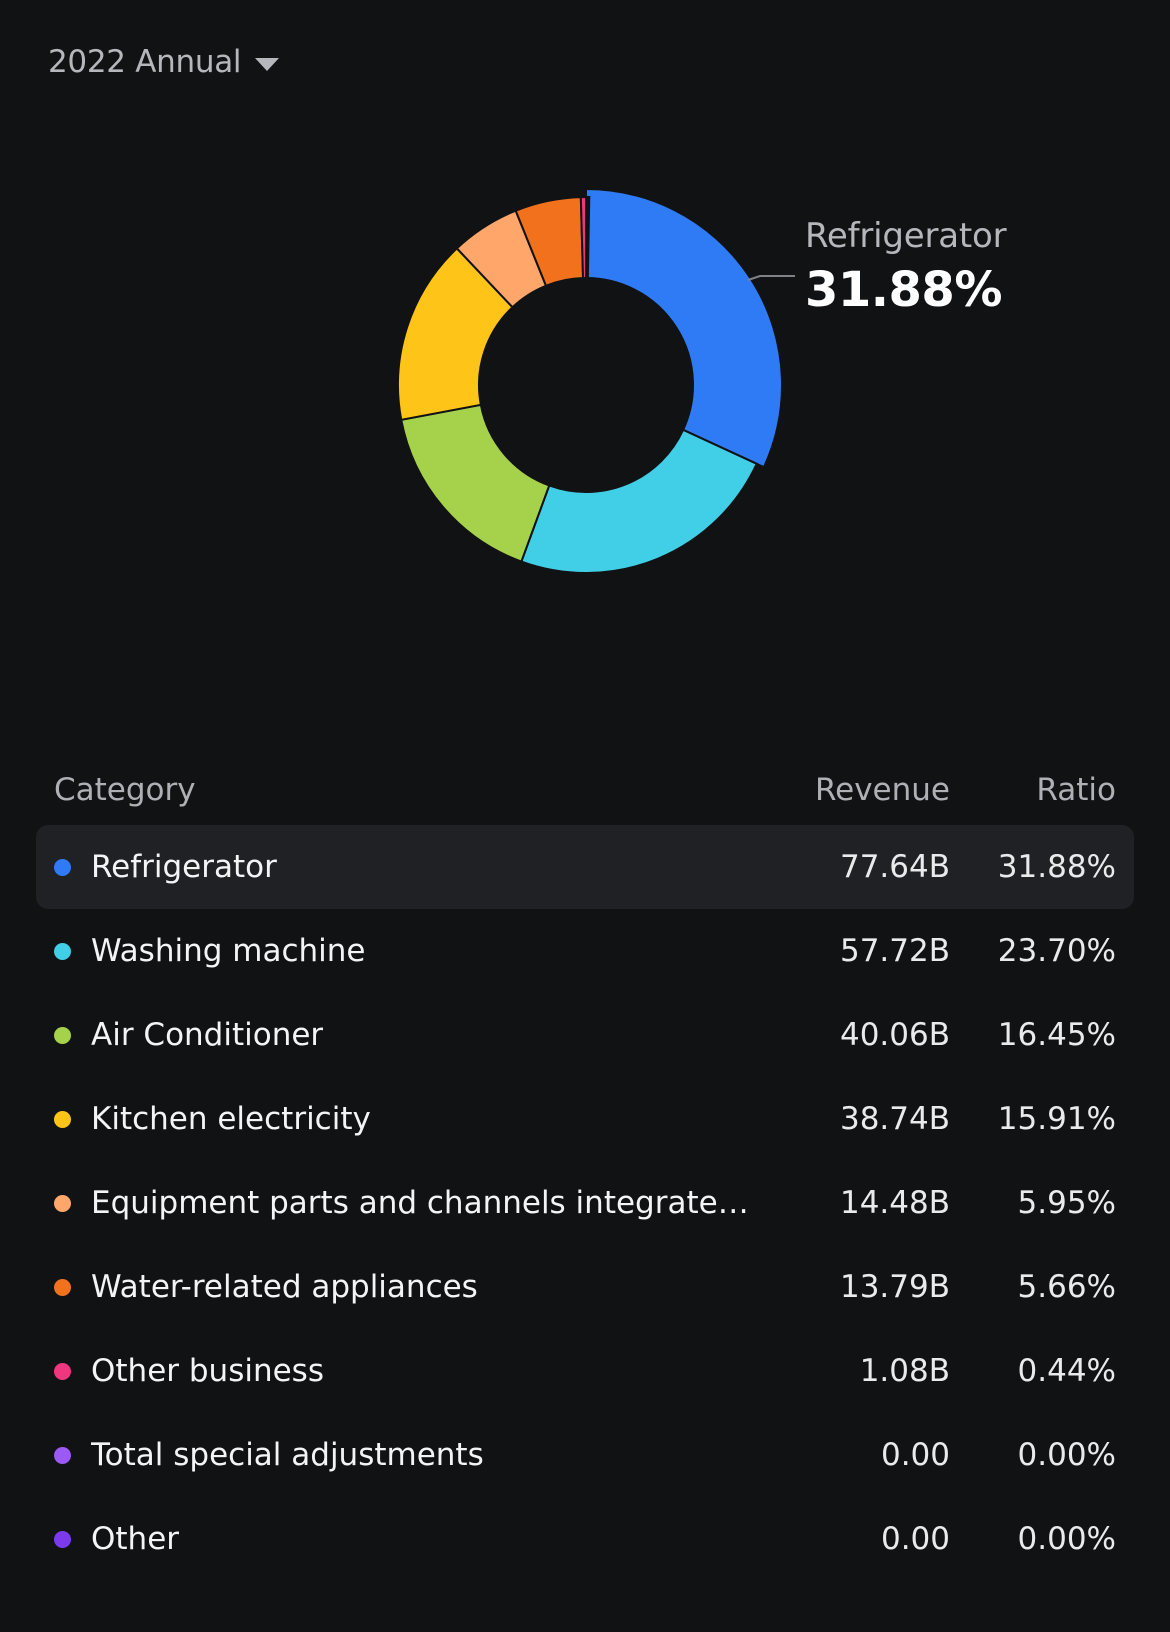 The width and height of the screenshot is (1170, 1632). I want to click on category-cell: Total special adjustments, so click(393, 1455).